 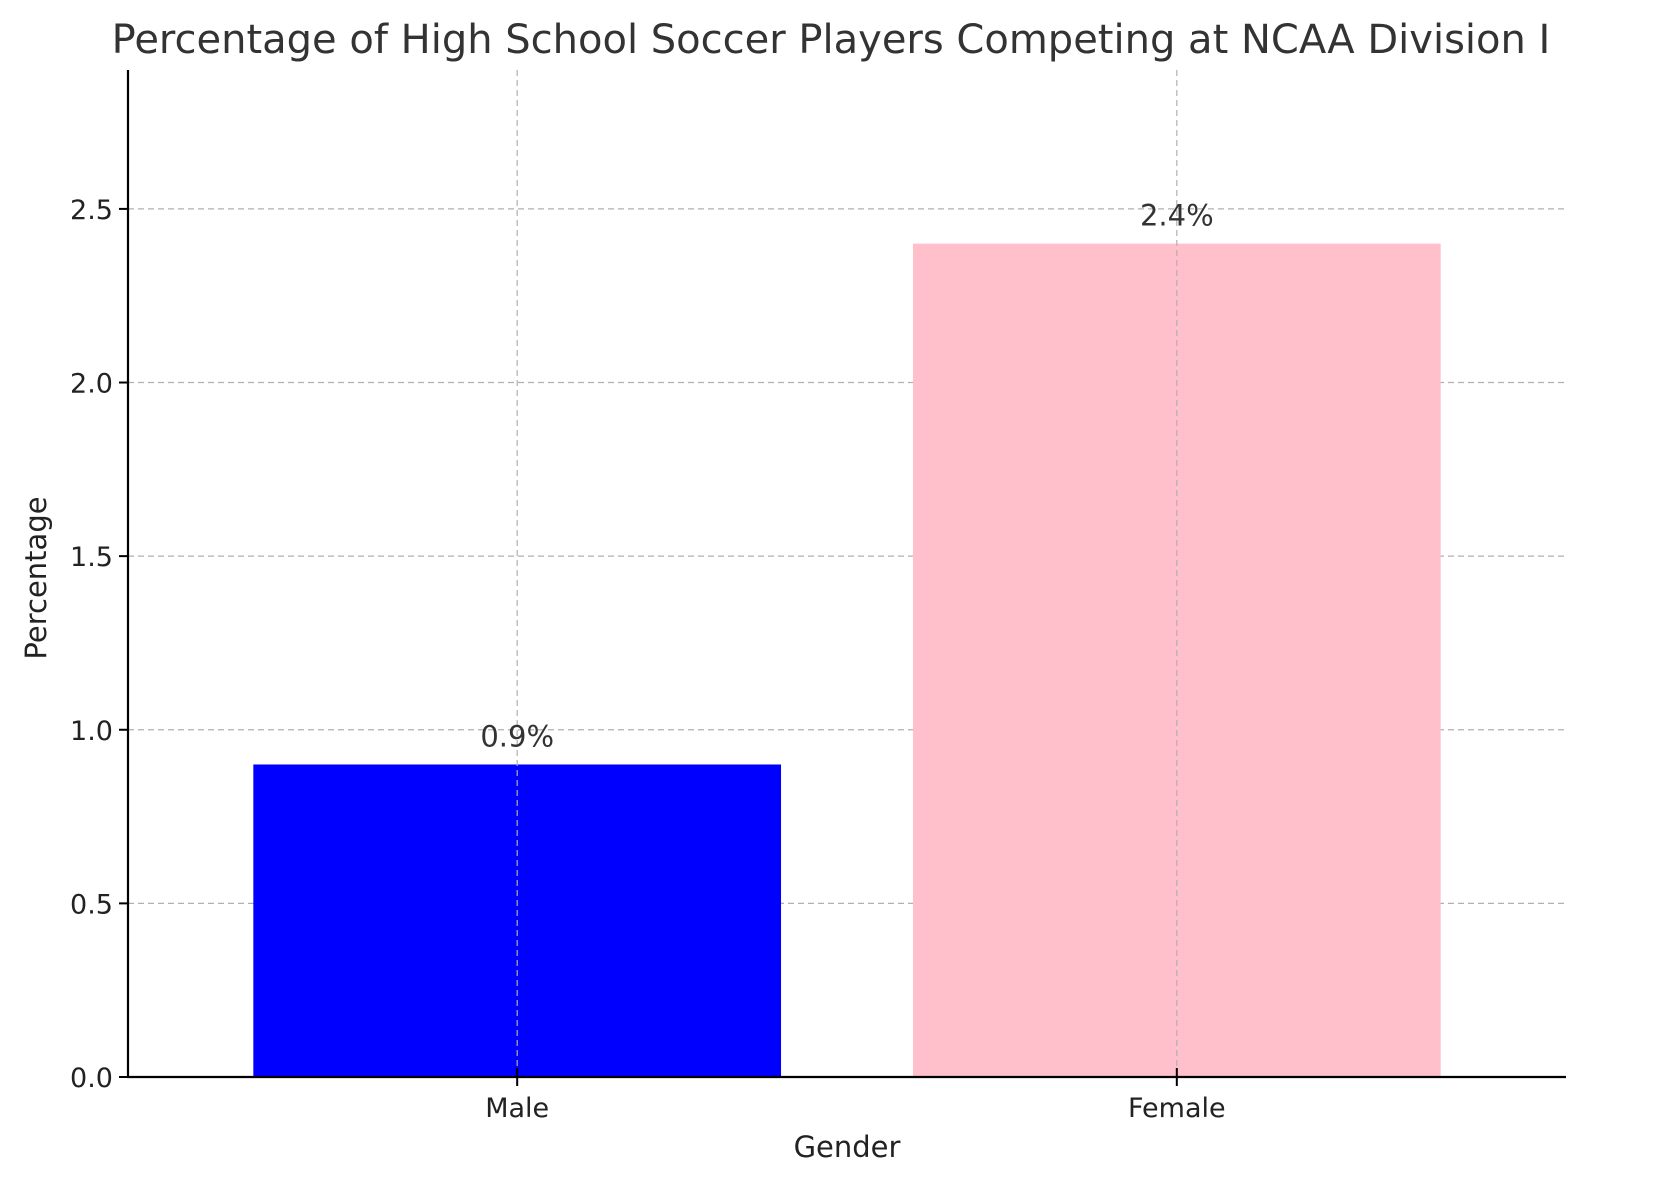 I want to click on x-axis-label: Gender, so click(x=847, y=1147).